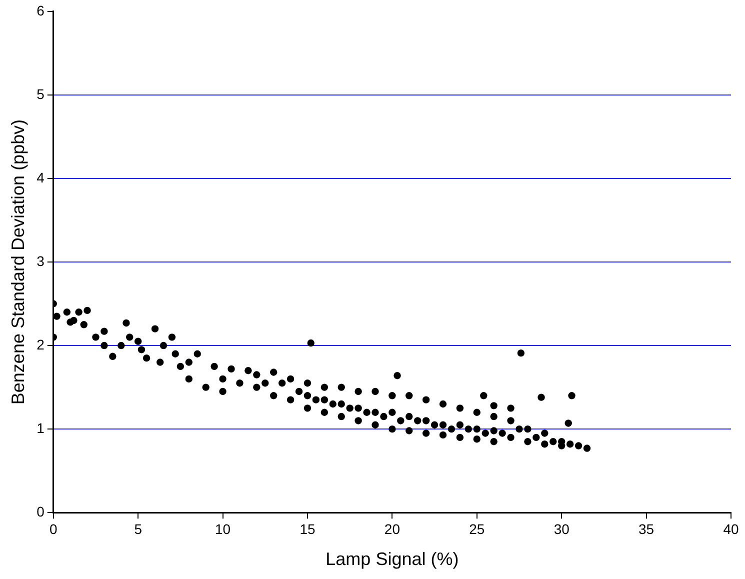 The width and height of the screenshot is (745, 579). I want to click on y-tick-label: 6, so click(40, 10).